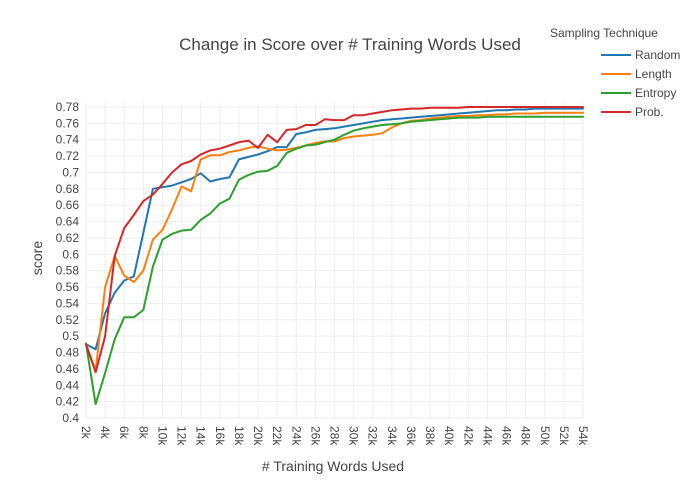  I want to click on y-tick-label: 0.74, so click(68, 140).